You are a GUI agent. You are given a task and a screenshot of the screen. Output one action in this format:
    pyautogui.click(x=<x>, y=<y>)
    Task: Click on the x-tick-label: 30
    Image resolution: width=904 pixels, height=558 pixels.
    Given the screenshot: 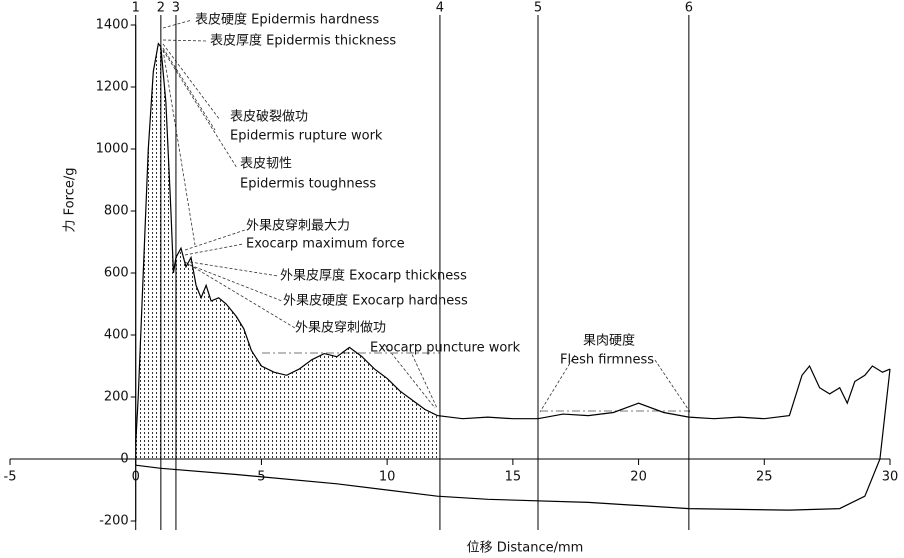 What is the action you would take?
    pyautogui.click(x=890, y=477)
    